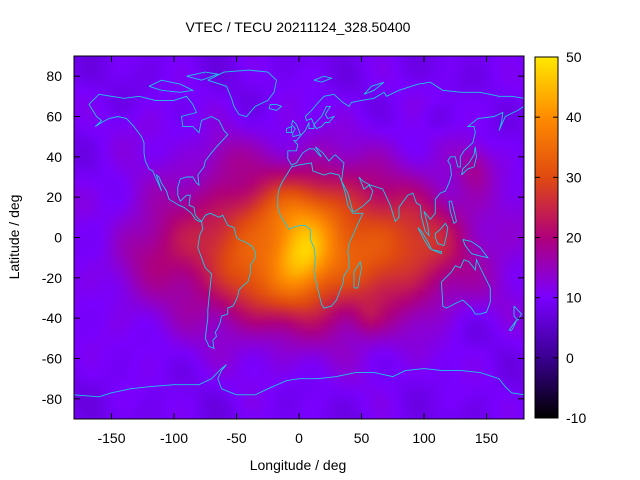 Image resolution: width=640 pixels, height=480 pixels. I want to click on colorbar-tick-label: 50, so click(574, 57).